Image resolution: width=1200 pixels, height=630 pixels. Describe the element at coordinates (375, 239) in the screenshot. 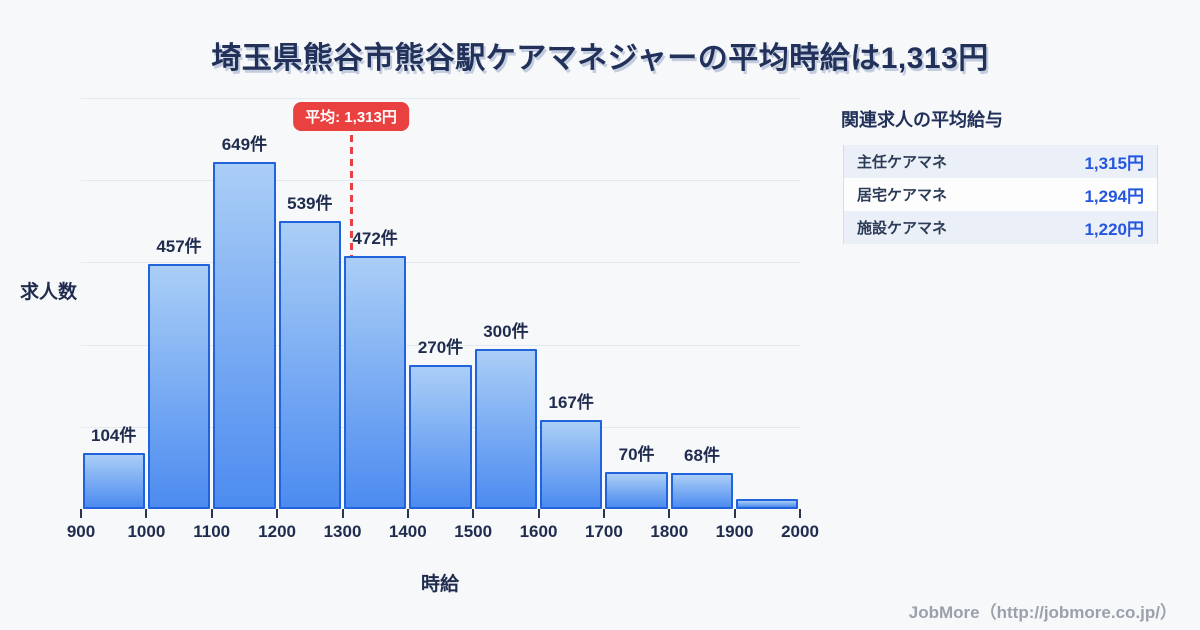

I see `bar-value-label: 472件` at that location.